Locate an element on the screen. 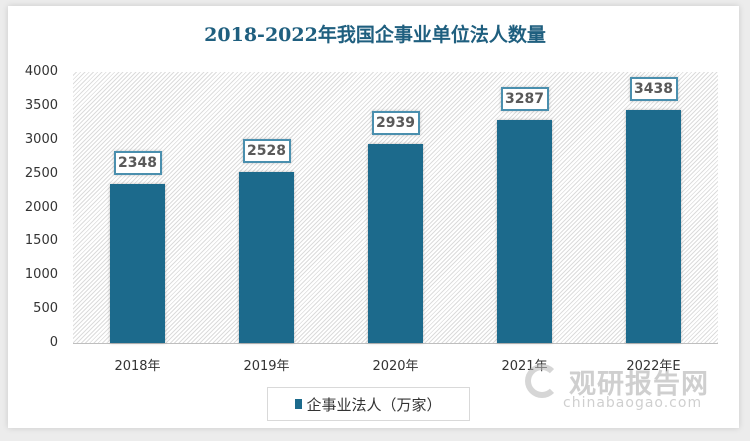 The width and height of the screenshot is (750, 441). y-tick-label: 2000 is located at coordinates (41, 207).